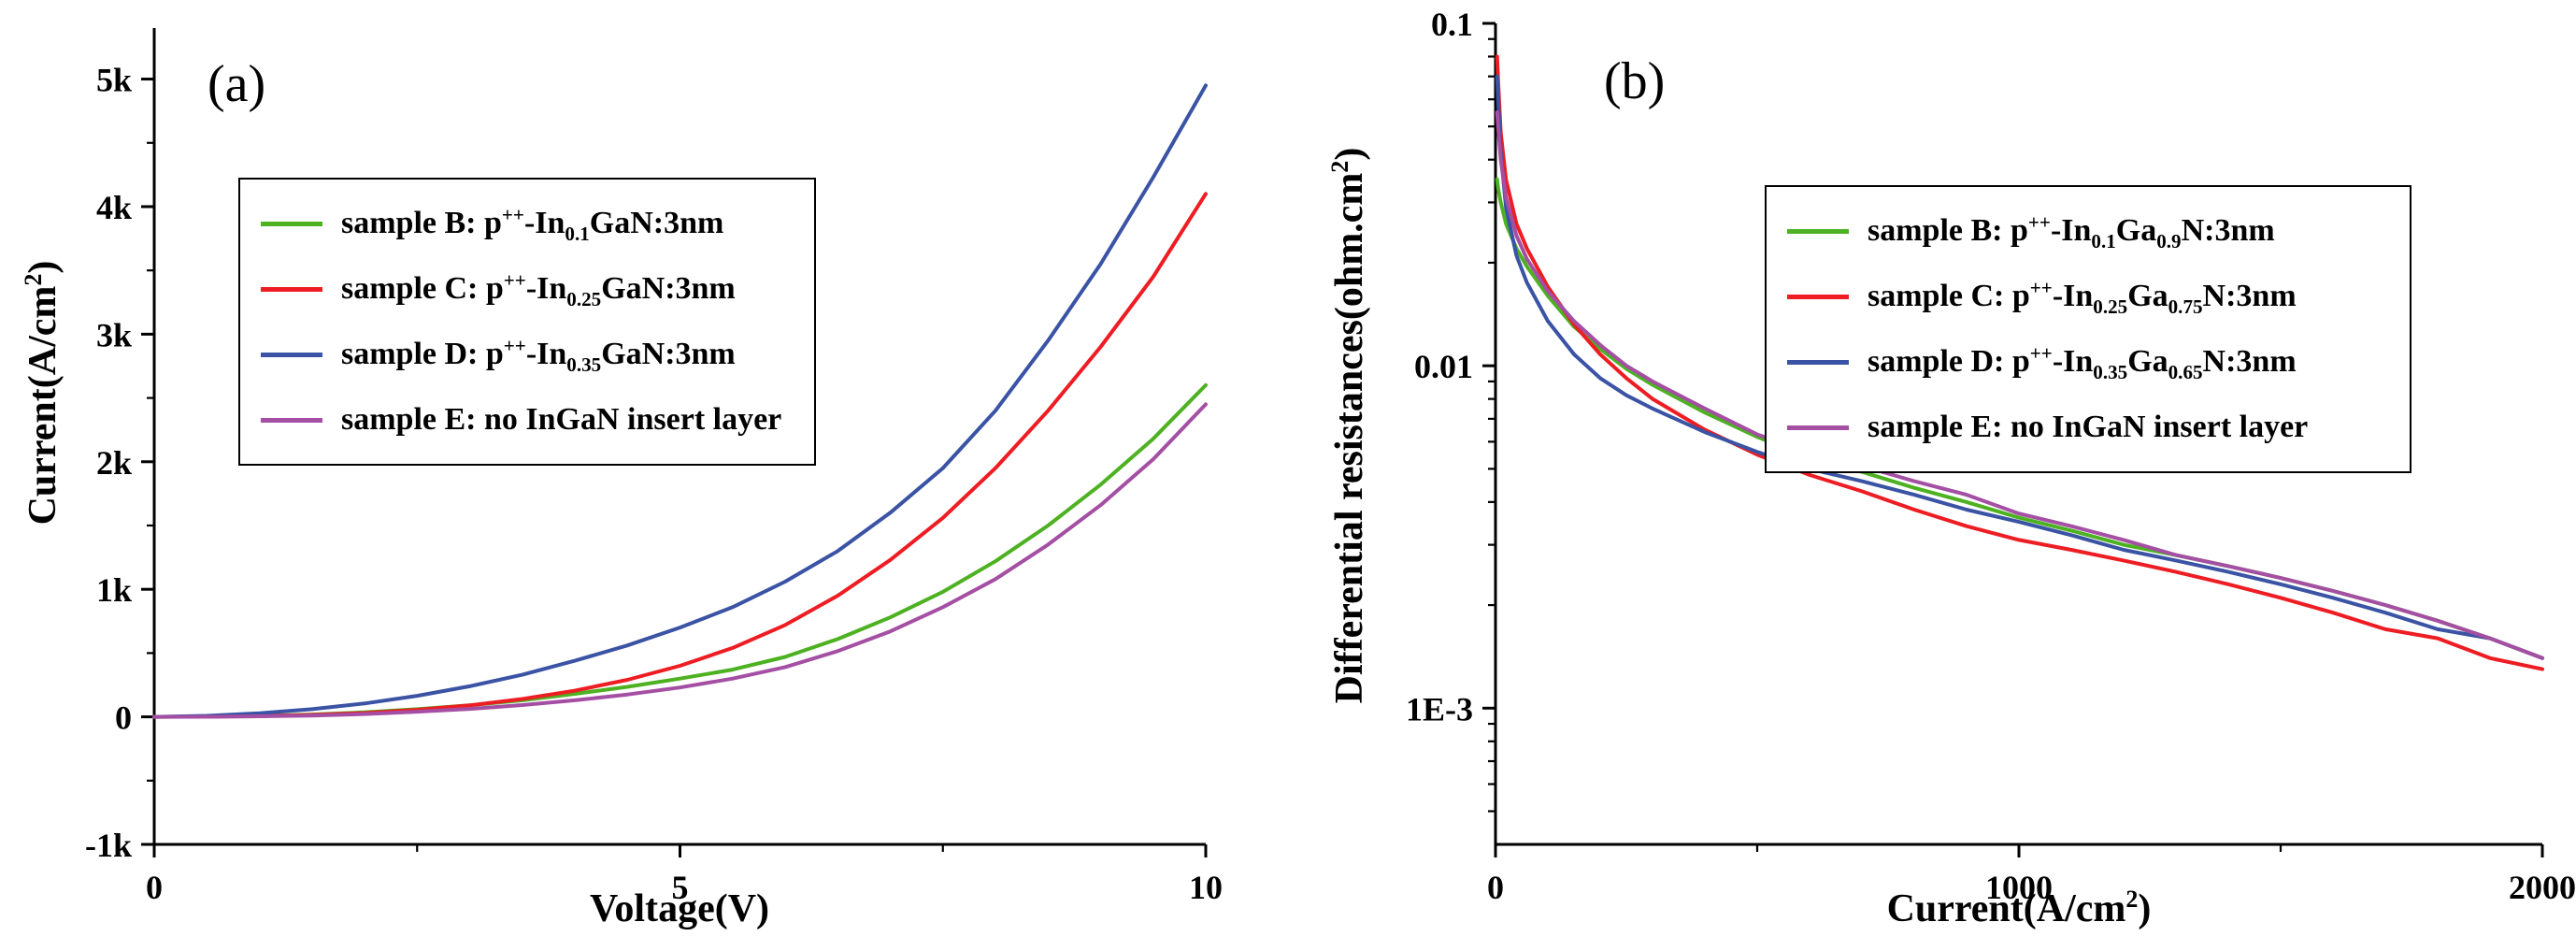  What do you see at coordinates (2082, 297) in the screenshot?
I see `legend-label-sample-c: sample C: p++-In0.25Ga0.75N:3nm` at bounding box center [2082, 297].